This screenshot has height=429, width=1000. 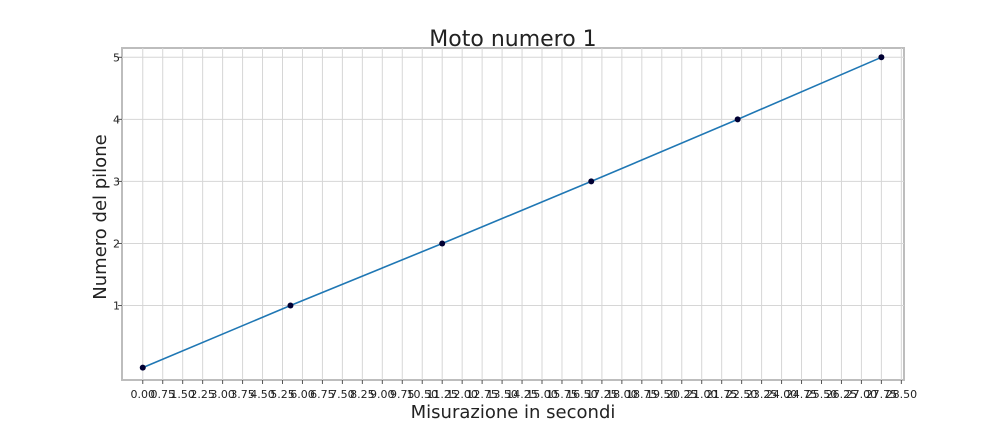 I want to click on x-axis-label: Misurazione in secondi, so click(x=513, y=412).